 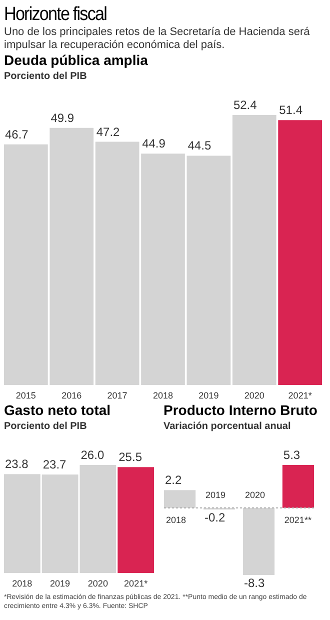 What do you see at coordinates (241, 410) in the screenshot?
I see `chart-title: Producto Interno Bruto` at bounding box center [241, 410].